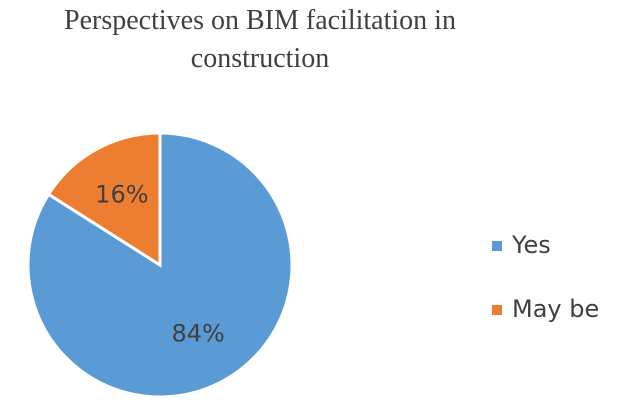 Image resolution: width=627 pixels, height=417 pixels. Describe the element at coordinates (121, 195) in the screenshot. I see `data-label: 16%` at that location.